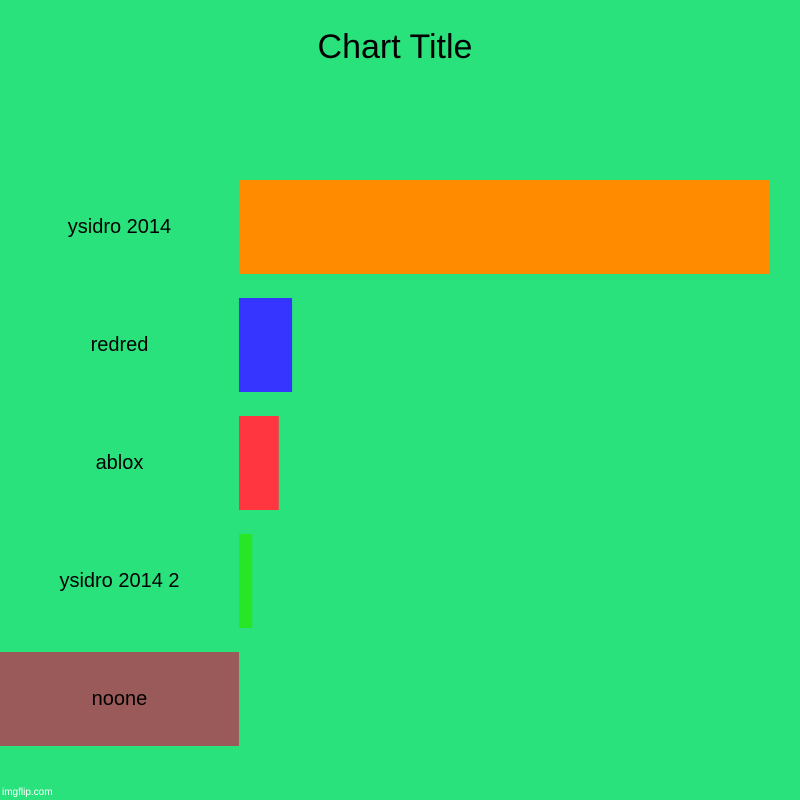  I want to click on category-label: ysidro 2014 2, so click(119, 581).